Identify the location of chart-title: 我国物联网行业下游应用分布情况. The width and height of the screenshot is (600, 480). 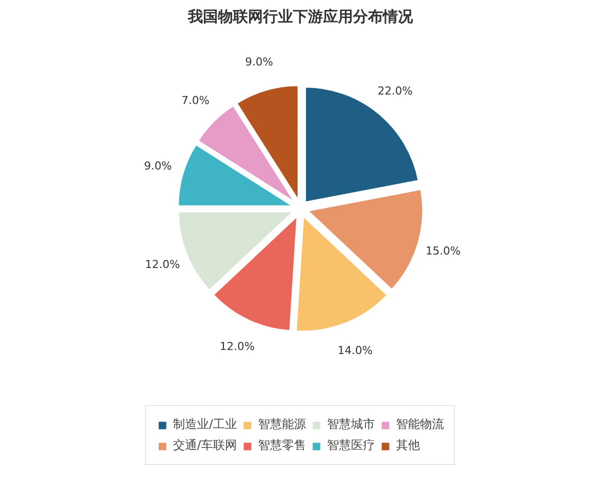
(300, 17).